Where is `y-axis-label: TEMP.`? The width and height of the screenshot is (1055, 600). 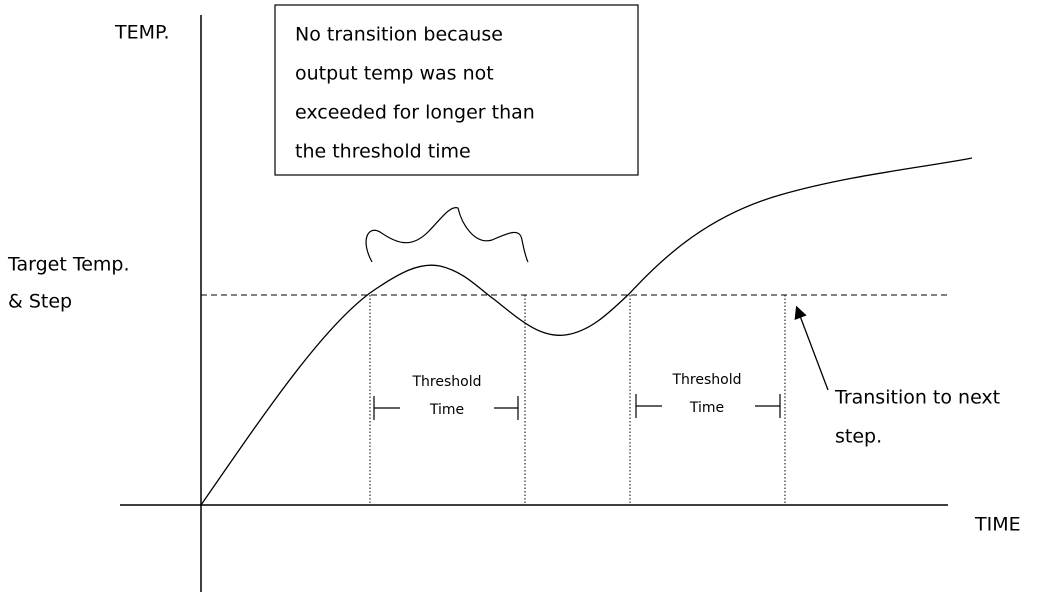 y-axis-label: TEMP. is located at coordinates (142, 33).